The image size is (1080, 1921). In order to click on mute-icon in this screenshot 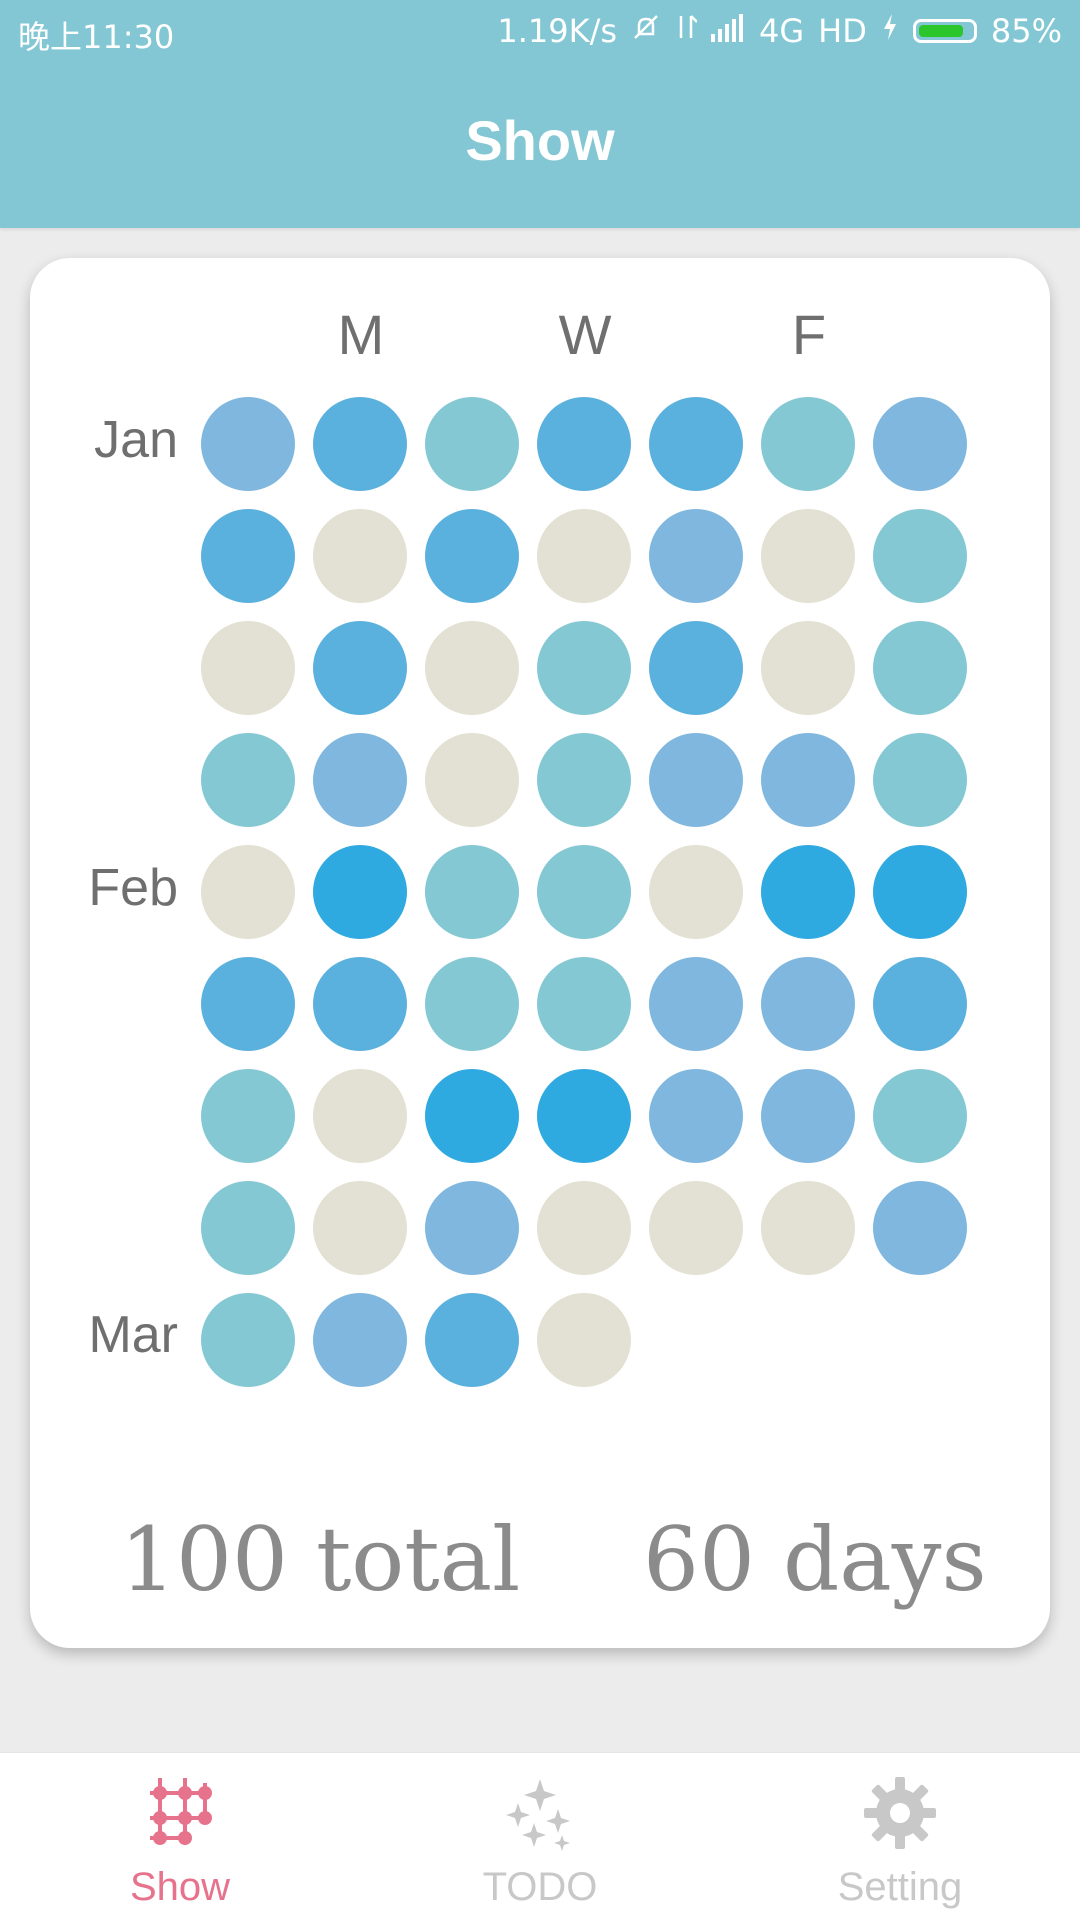, I will do `click(646, 31)`.